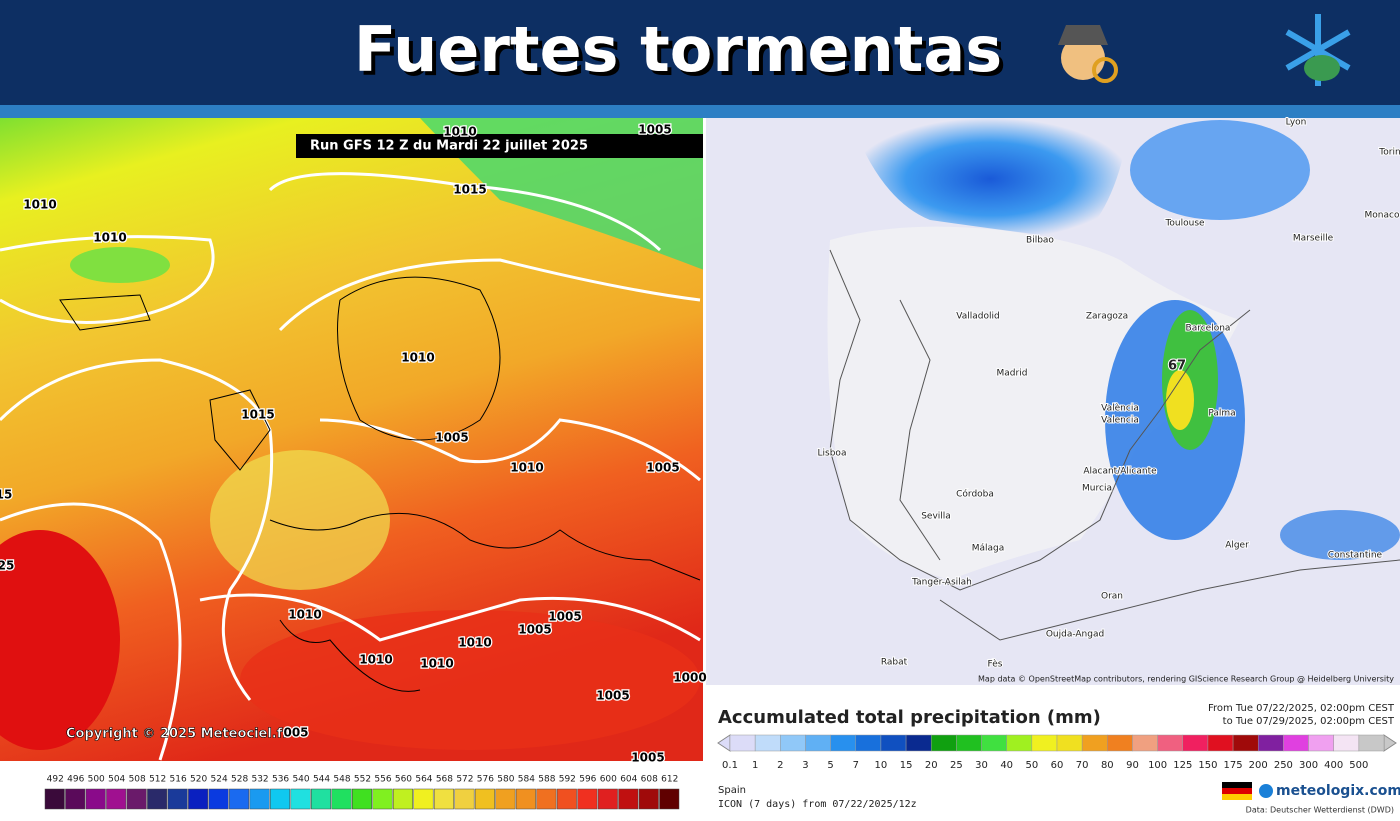 The image size is (1400, 821). What do you see at coordinates (931, 765) in the screenshot?
I see `scale-label: 20` at bounding box center [931, 765].